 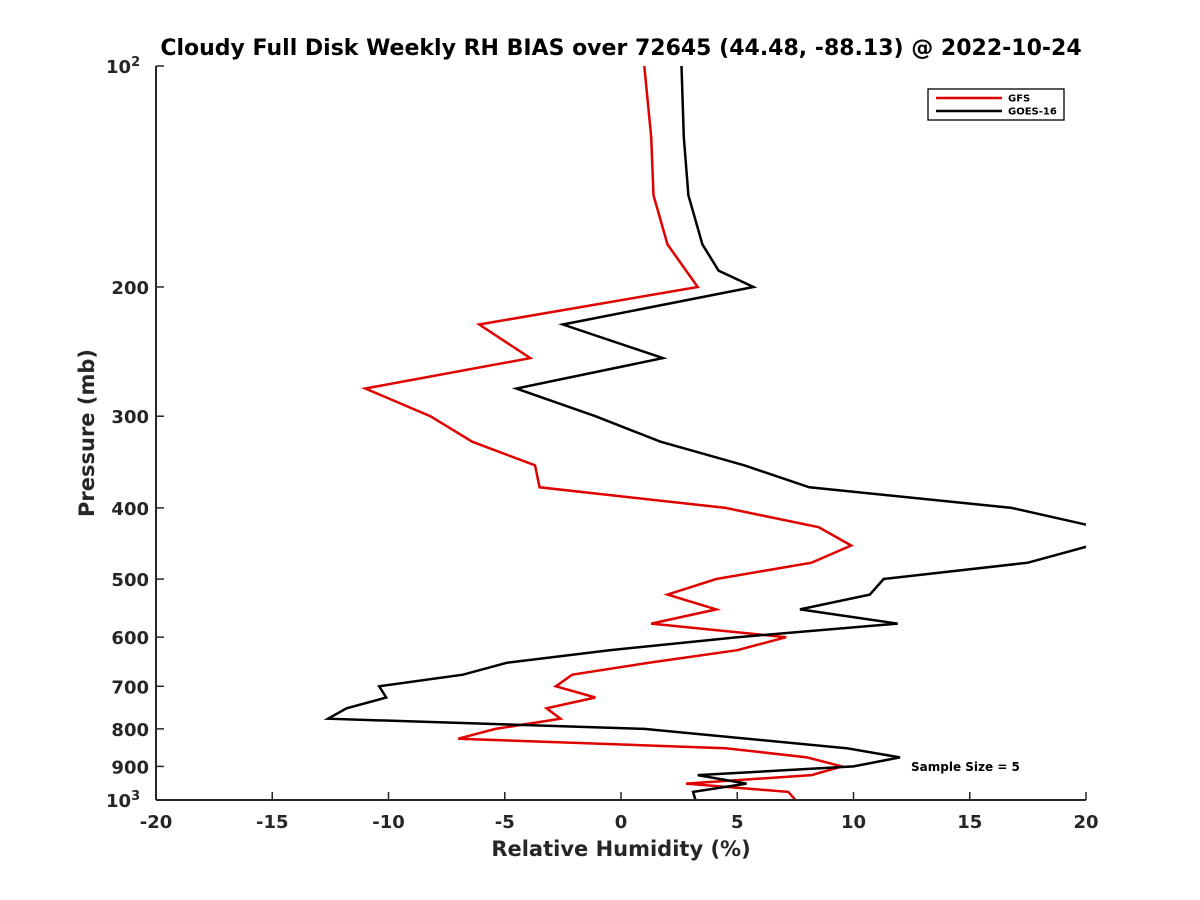 I want to click on x-tick-label: -15, so click(x=272, y=822).